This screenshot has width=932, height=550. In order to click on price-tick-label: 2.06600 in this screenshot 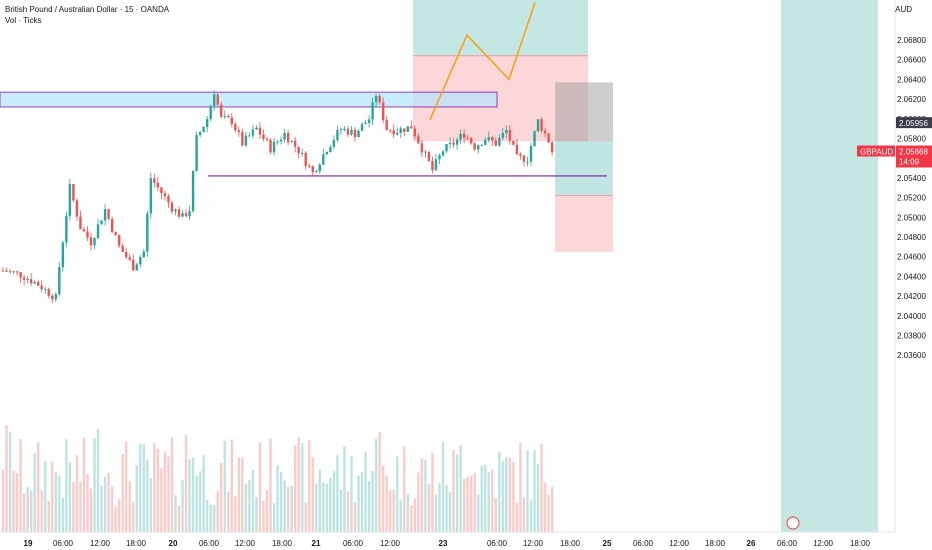, I will do `click(911, 60)`.